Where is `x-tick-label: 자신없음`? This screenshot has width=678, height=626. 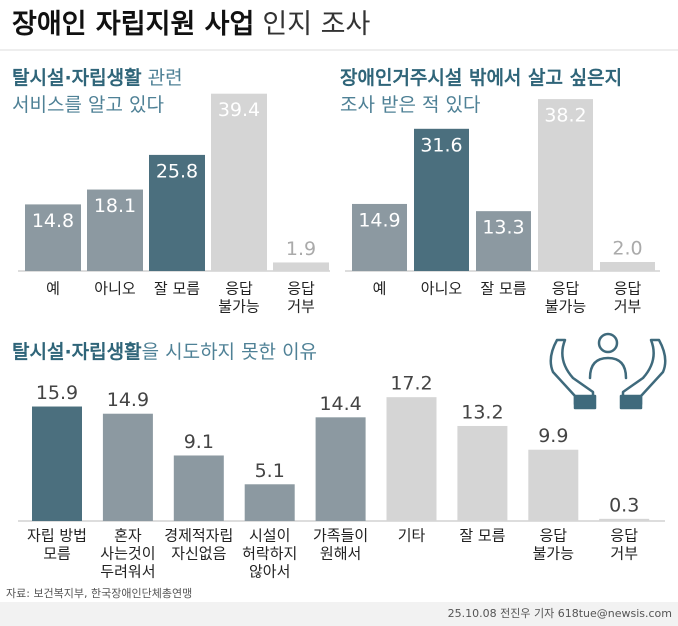 x-tick-label: 자신없음 is located at coordinates (198, 554).